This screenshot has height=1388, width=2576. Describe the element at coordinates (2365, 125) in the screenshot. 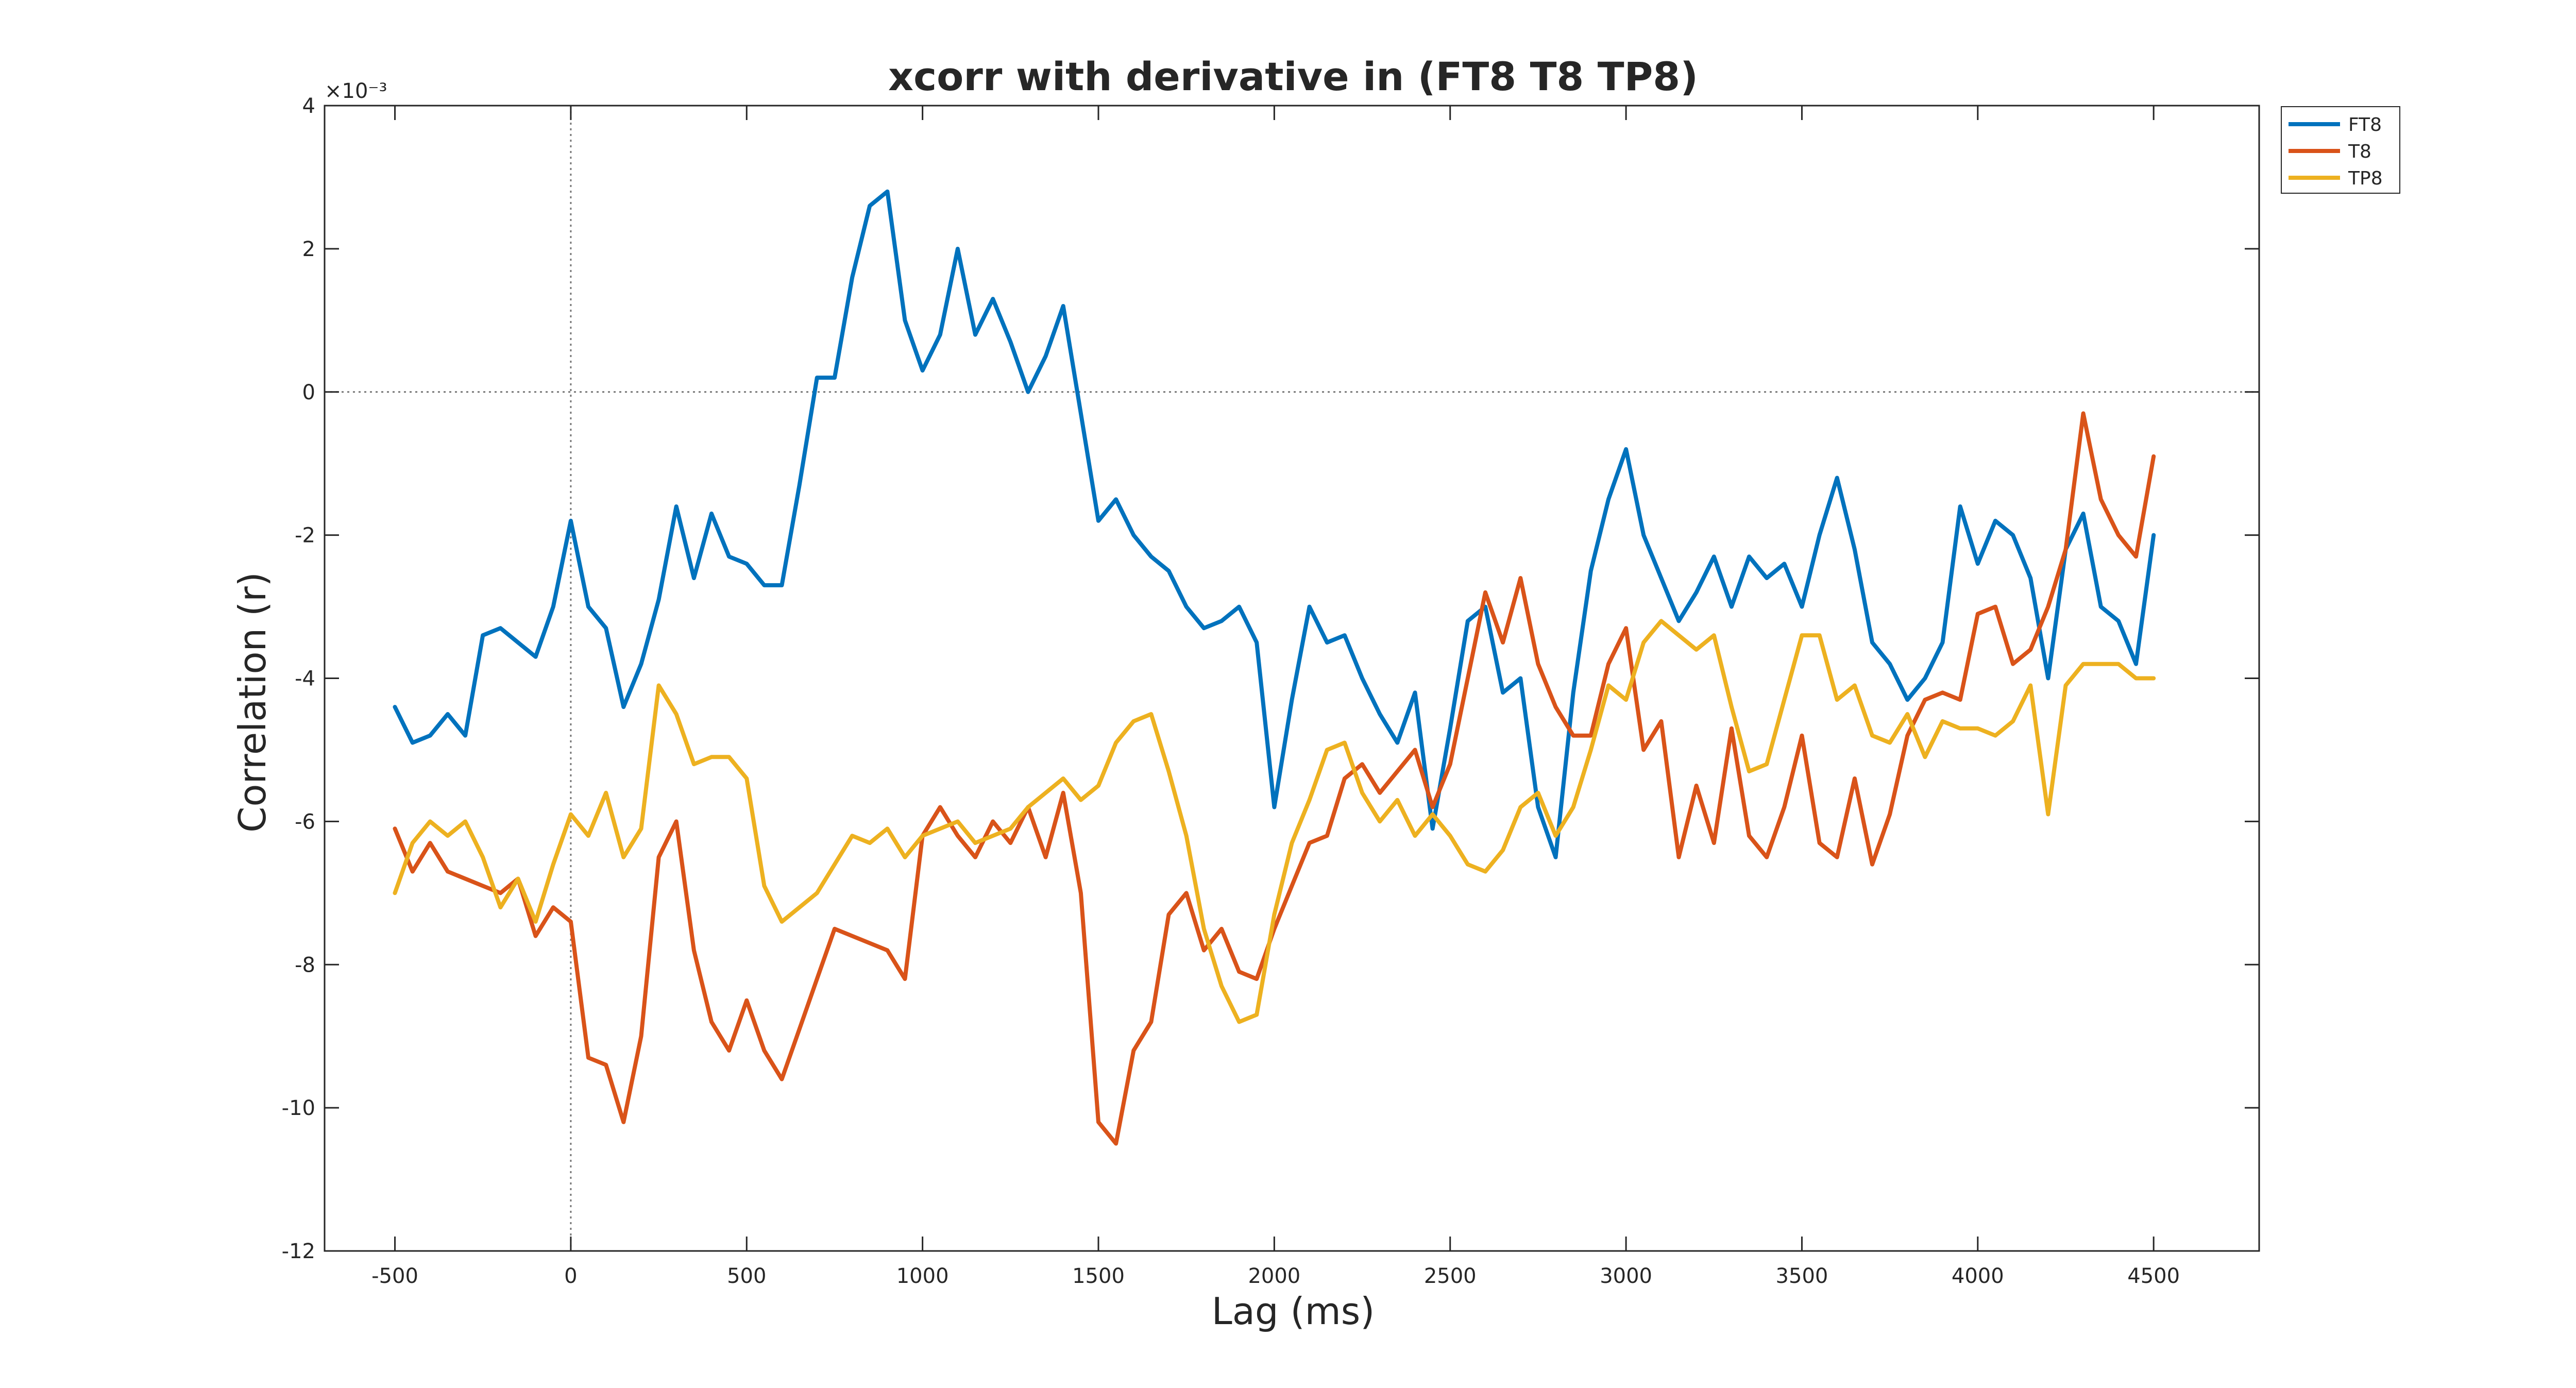

I see `legend-label-ft8: FT8` at that location.